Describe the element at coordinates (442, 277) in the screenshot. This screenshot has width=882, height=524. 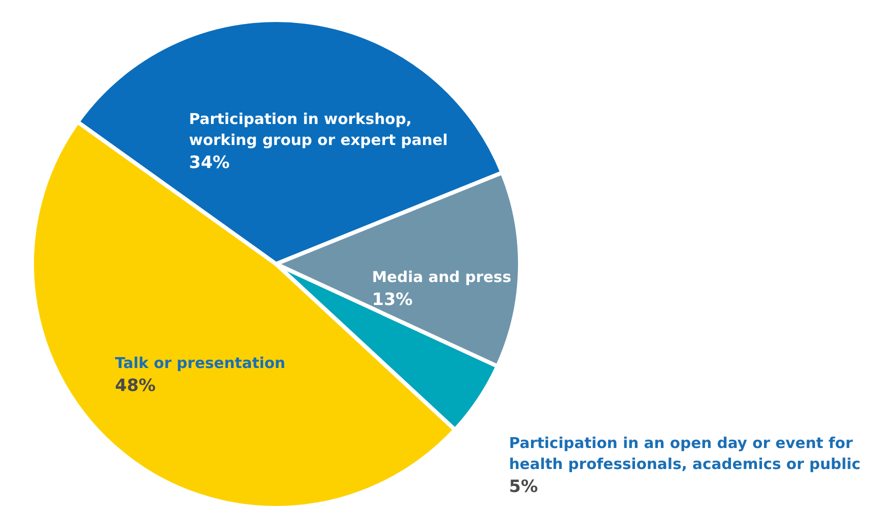
I see `slice-label: Media and press` at that location.